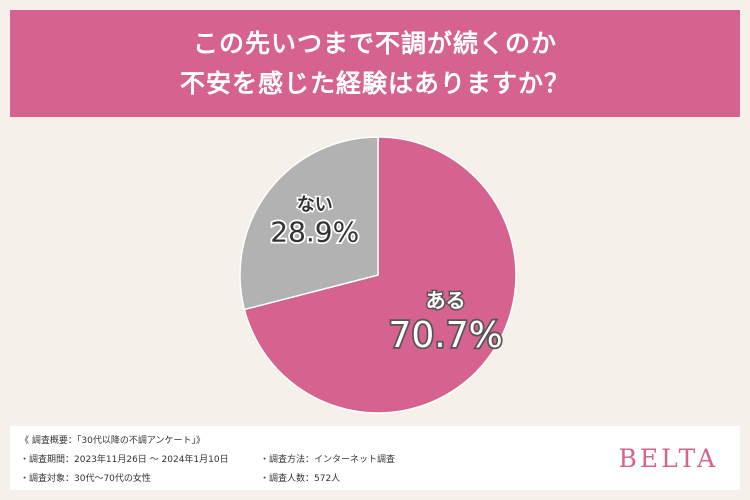 This screenshot has height=500, width=750. What do you see at coordinates (85, 479) in the screenshot?
I see `survey-target: ・調査対象：30代〜70代の女性` at bounding box center [85, 479].